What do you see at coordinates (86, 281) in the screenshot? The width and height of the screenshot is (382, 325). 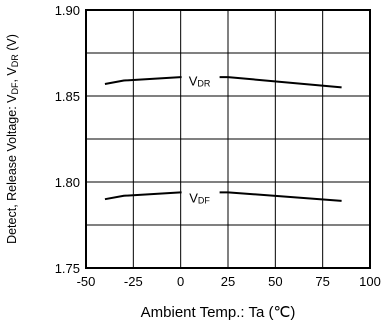 I see `x-tick-label: -50` at bounding box center [86, 281].